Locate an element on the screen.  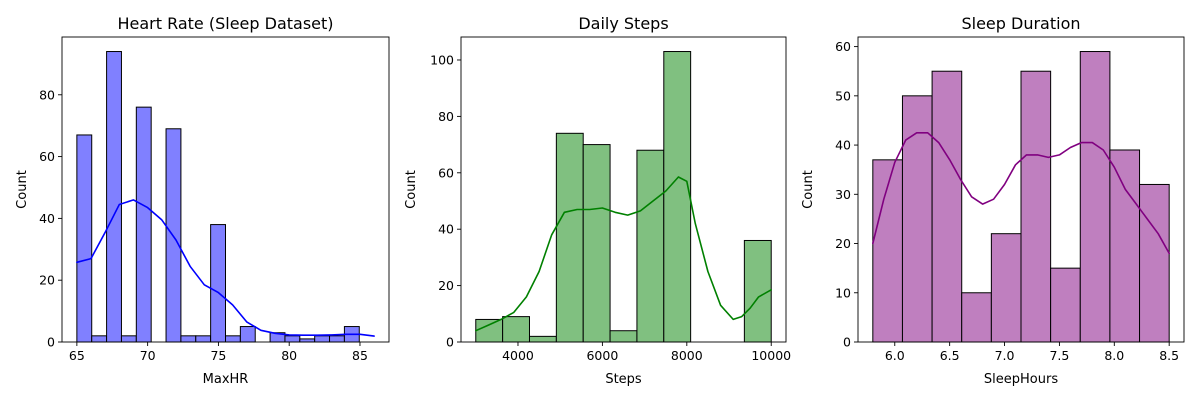
x-tick-label: 10000 is located at coordinates (771, 355).